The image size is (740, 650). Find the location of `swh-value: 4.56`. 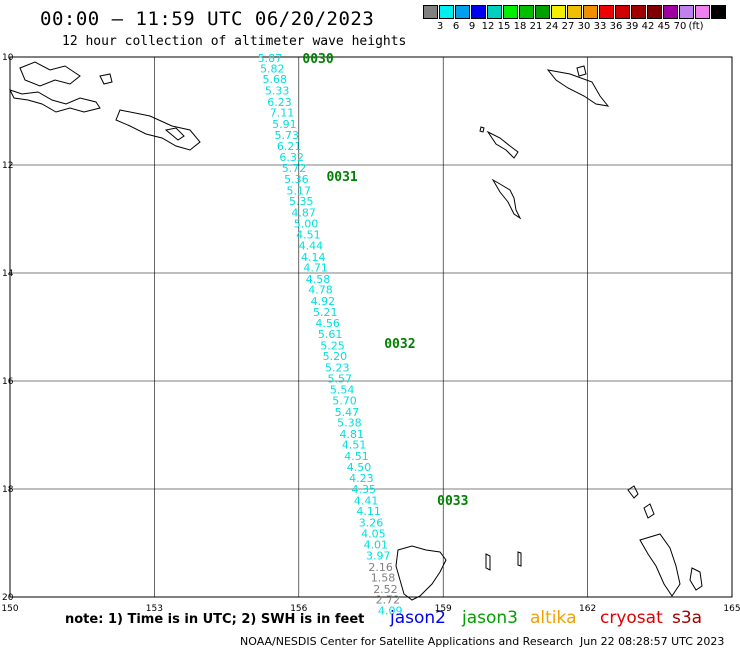

swh-value: 4.56 is located at coordinates (327, 323).